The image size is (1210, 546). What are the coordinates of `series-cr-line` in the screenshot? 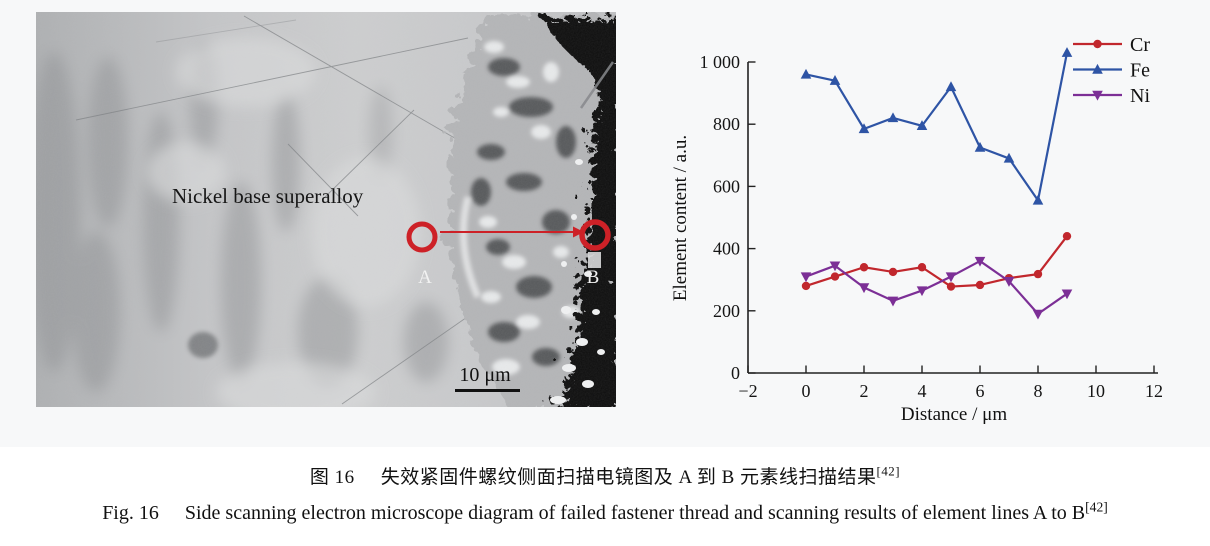 It's located at (936, 261).